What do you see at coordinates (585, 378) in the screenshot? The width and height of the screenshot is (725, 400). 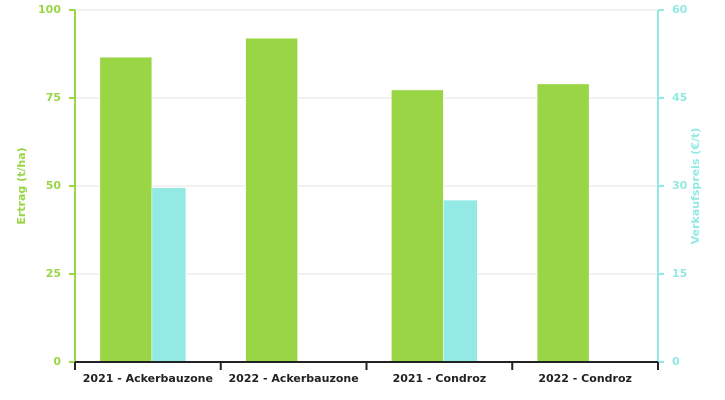 I see `x-tick-label: 2022 - Condroz` at bounding box center [585, 378].